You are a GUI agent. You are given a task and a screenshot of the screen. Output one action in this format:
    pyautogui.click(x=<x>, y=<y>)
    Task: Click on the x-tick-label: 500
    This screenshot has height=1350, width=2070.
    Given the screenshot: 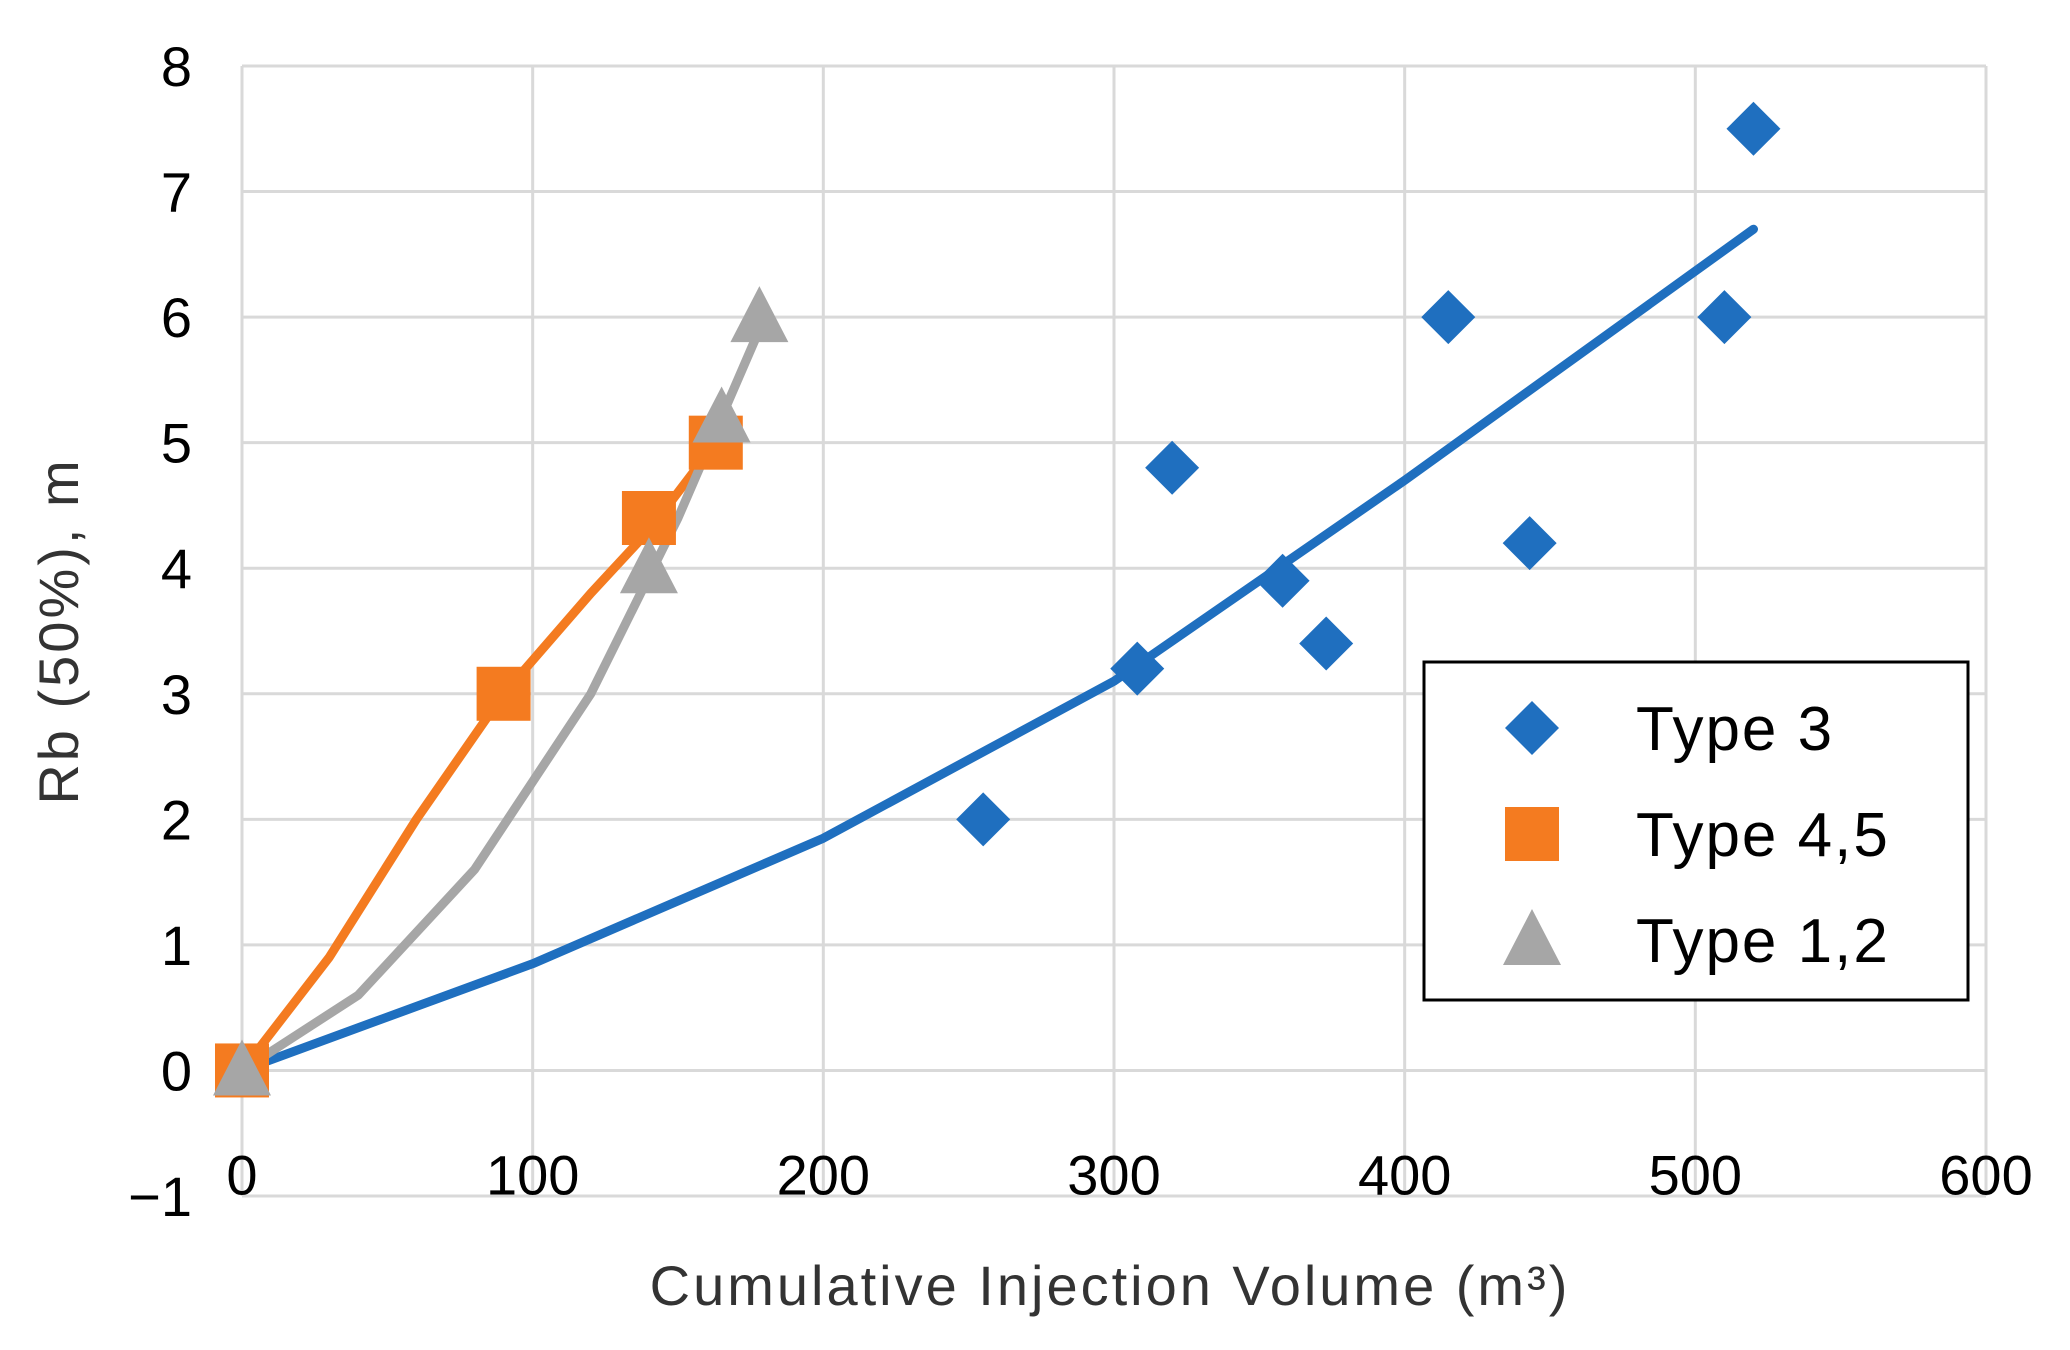 What is the action you would take?
    pyautogui.click(x=1695, y=1174)
    